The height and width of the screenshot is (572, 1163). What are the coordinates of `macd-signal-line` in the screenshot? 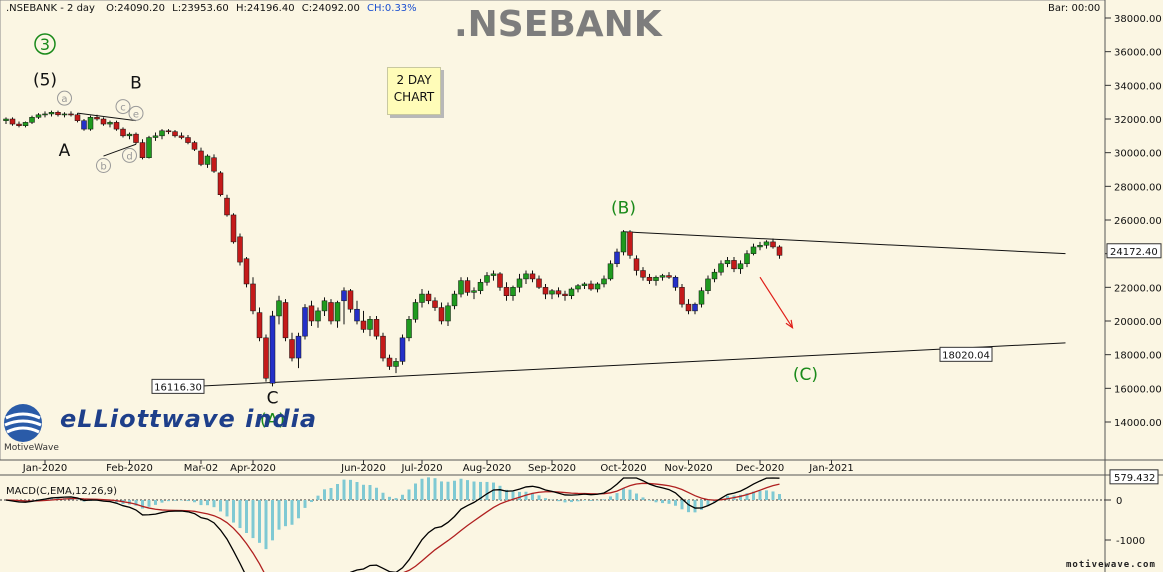 It's located at (392, 527).